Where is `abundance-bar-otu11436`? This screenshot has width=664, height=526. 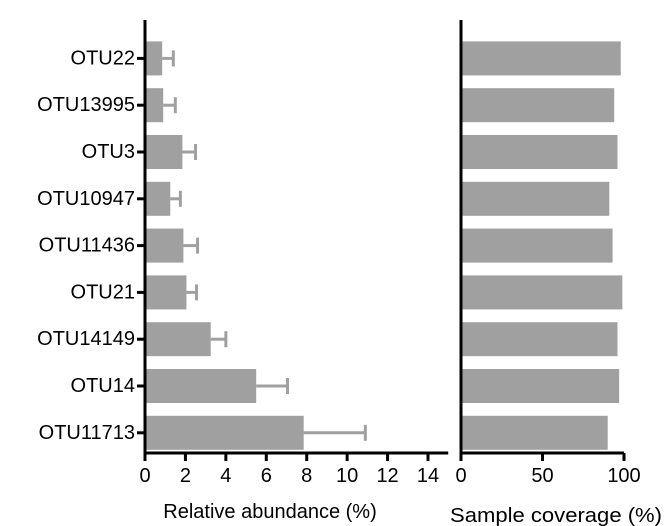
abundance-bar-otu11436 is located at coordinates (164, 245).